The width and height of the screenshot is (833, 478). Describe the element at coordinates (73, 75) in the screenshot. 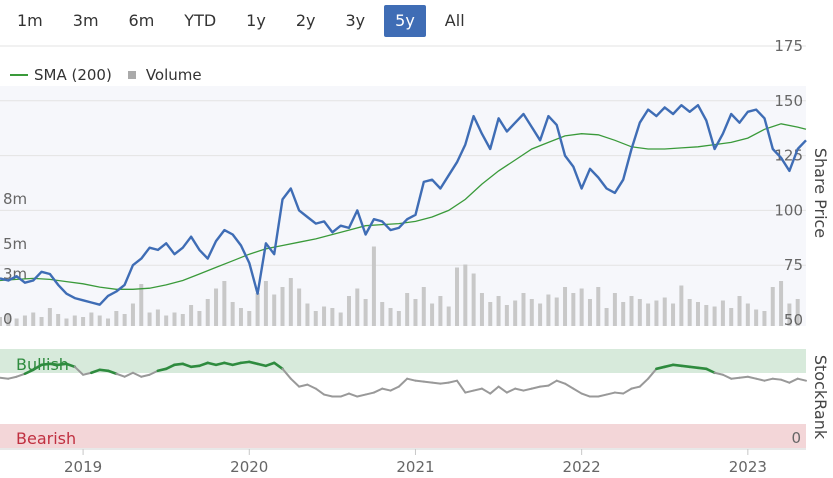

I see `sma-legend-label: SMA (200)` at that location.